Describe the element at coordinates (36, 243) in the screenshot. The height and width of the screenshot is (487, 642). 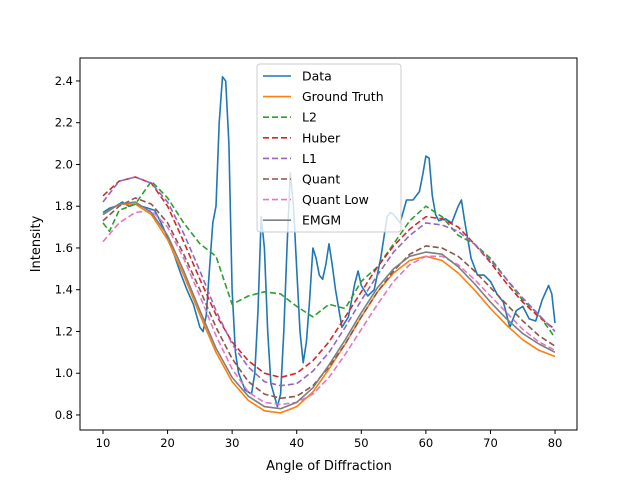
I see `y-axis-label: Intensity` at that location.